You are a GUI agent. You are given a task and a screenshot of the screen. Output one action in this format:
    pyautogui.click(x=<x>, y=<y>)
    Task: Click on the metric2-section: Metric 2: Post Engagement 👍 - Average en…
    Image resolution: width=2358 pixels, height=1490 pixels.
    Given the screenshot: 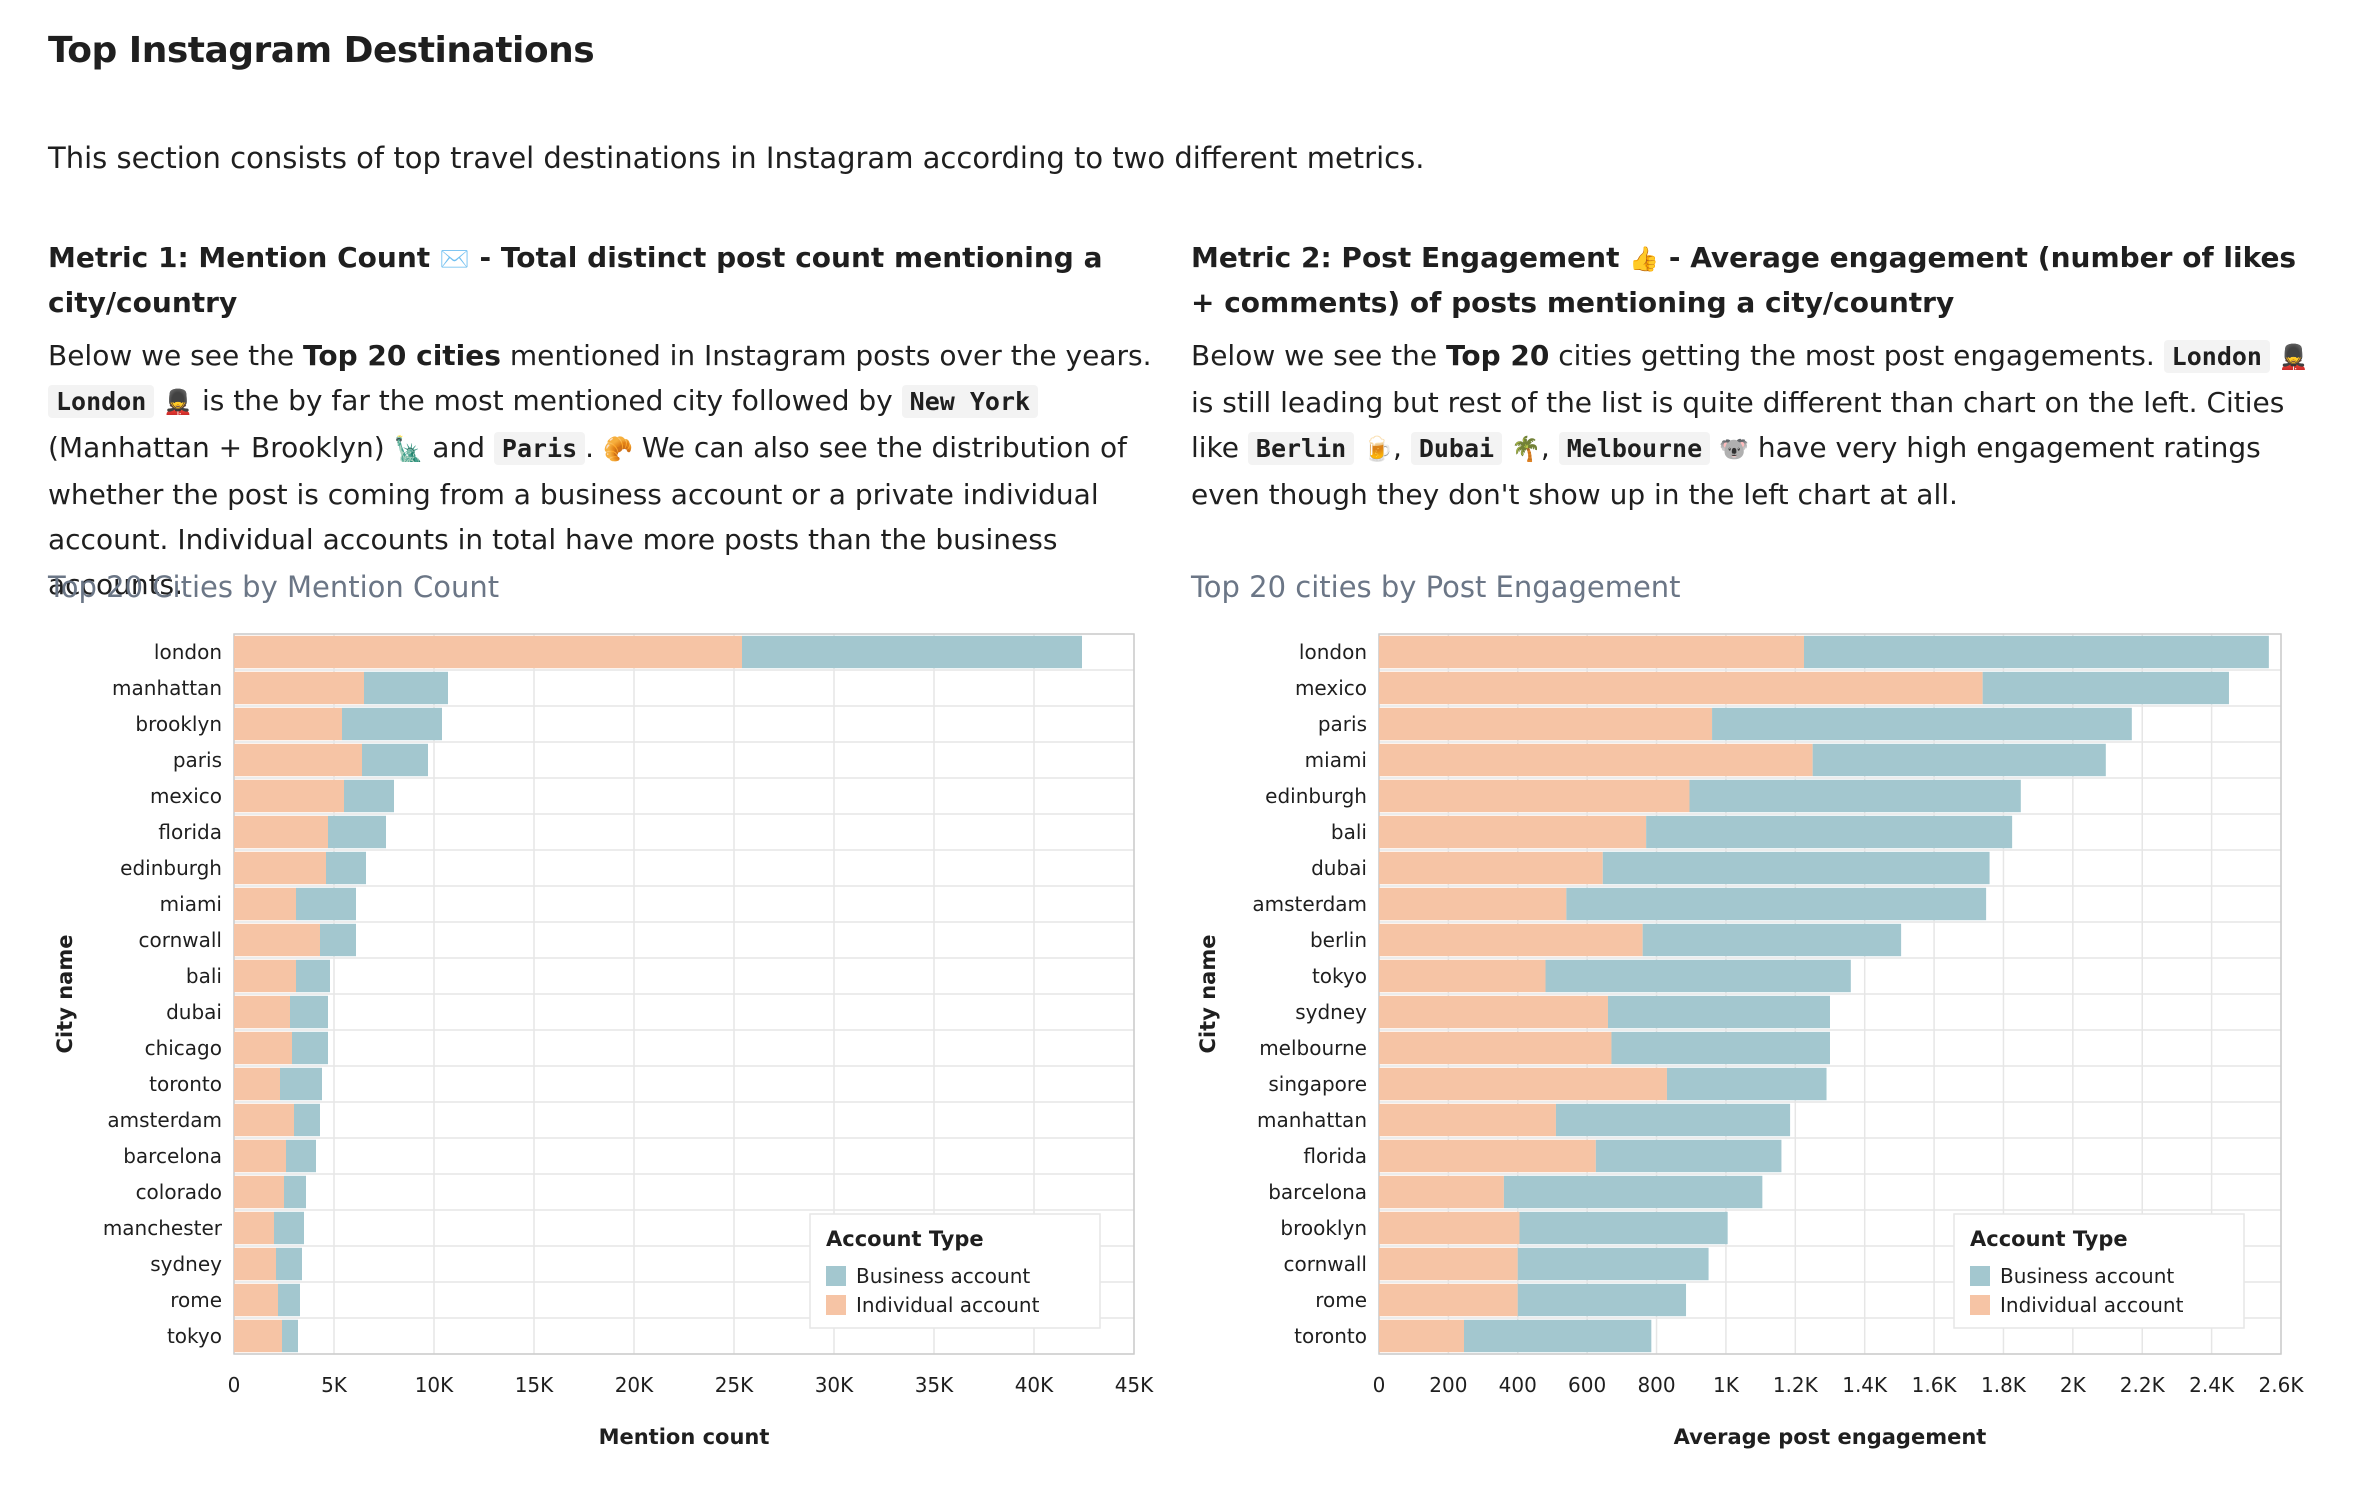 What is the action you would take?
    pyautogui.click(x=1756, y=376)
    